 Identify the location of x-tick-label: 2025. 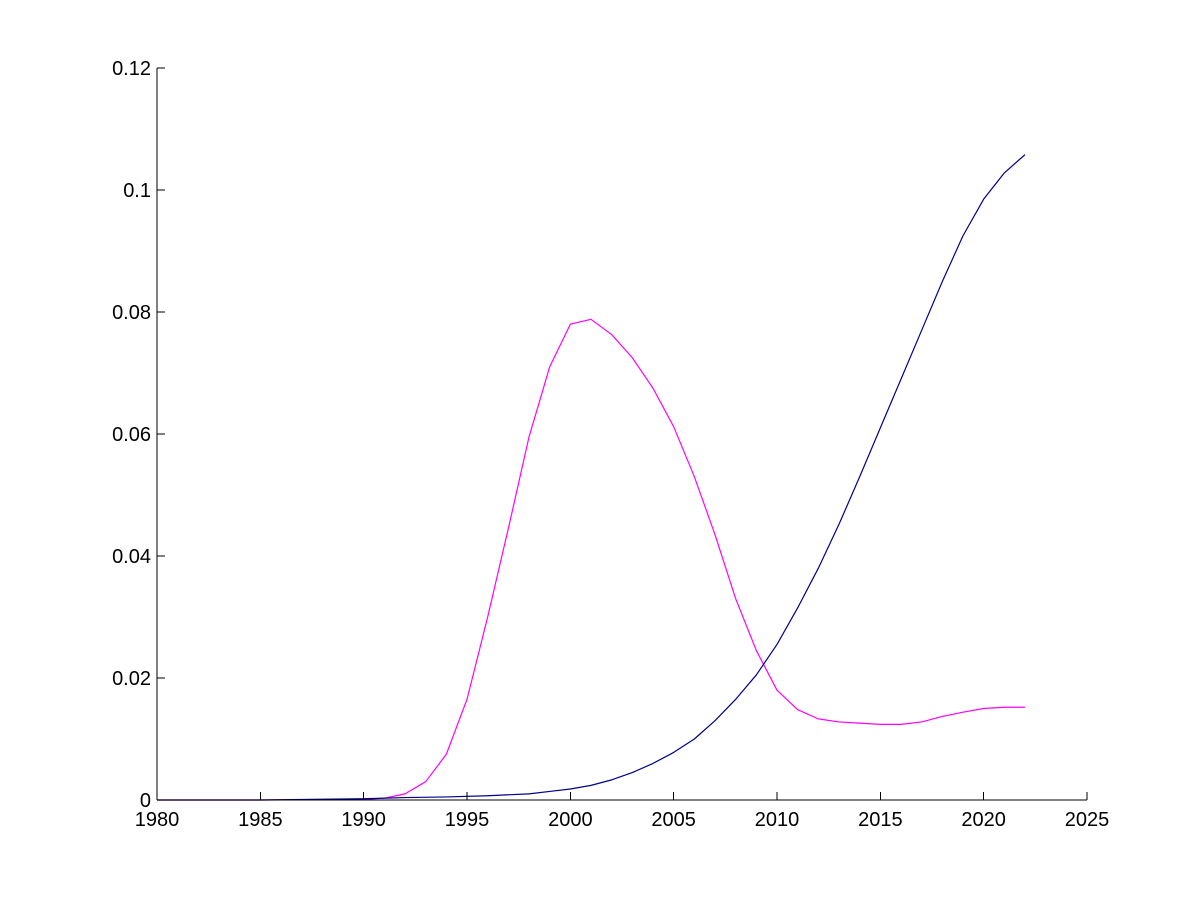
(1087, 820).